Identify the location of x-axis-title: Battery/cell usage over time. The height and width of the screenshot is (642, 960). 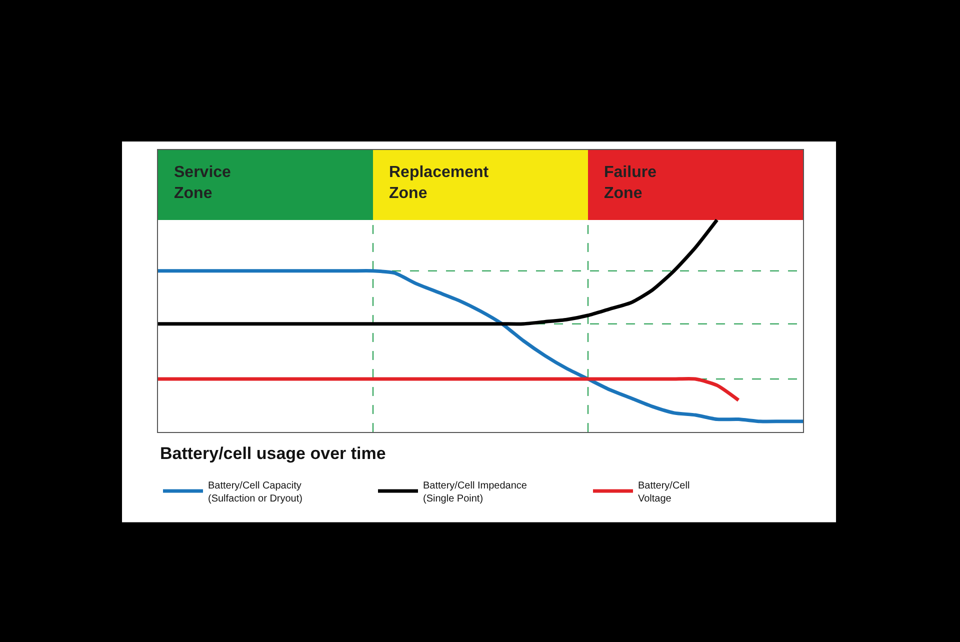
(273, 453).